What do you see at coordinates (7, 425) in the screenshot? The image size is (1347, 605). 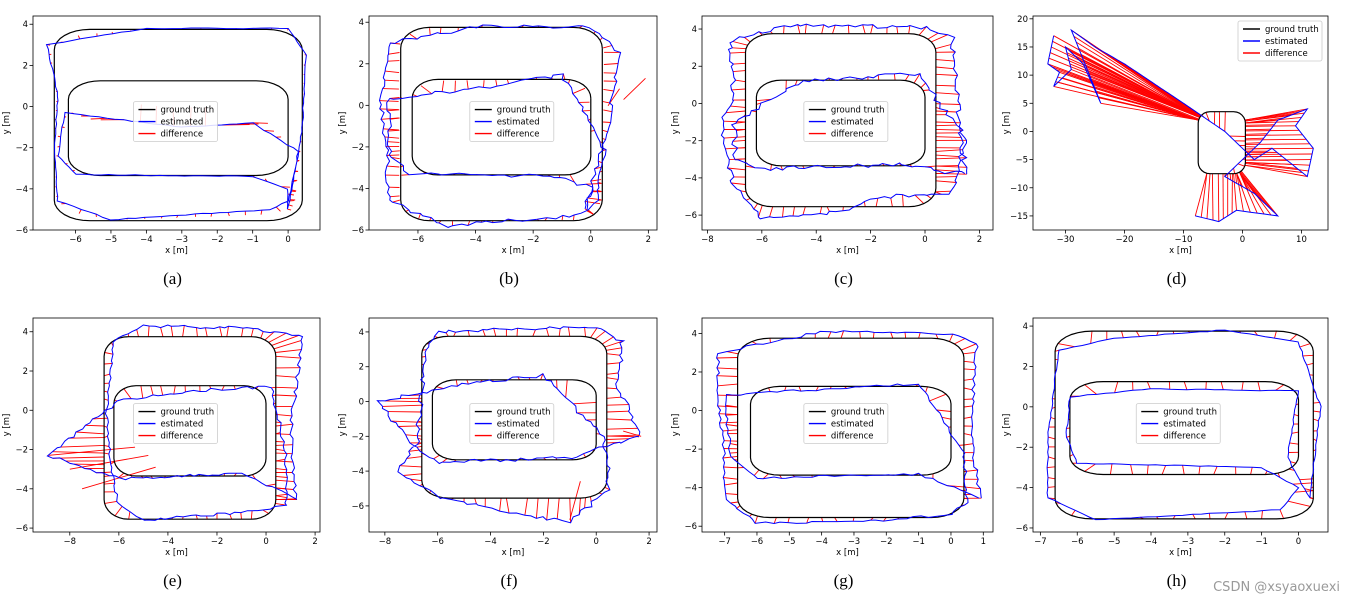 I see `y-axis-label: y [m]` at bounding box center [7, 425].